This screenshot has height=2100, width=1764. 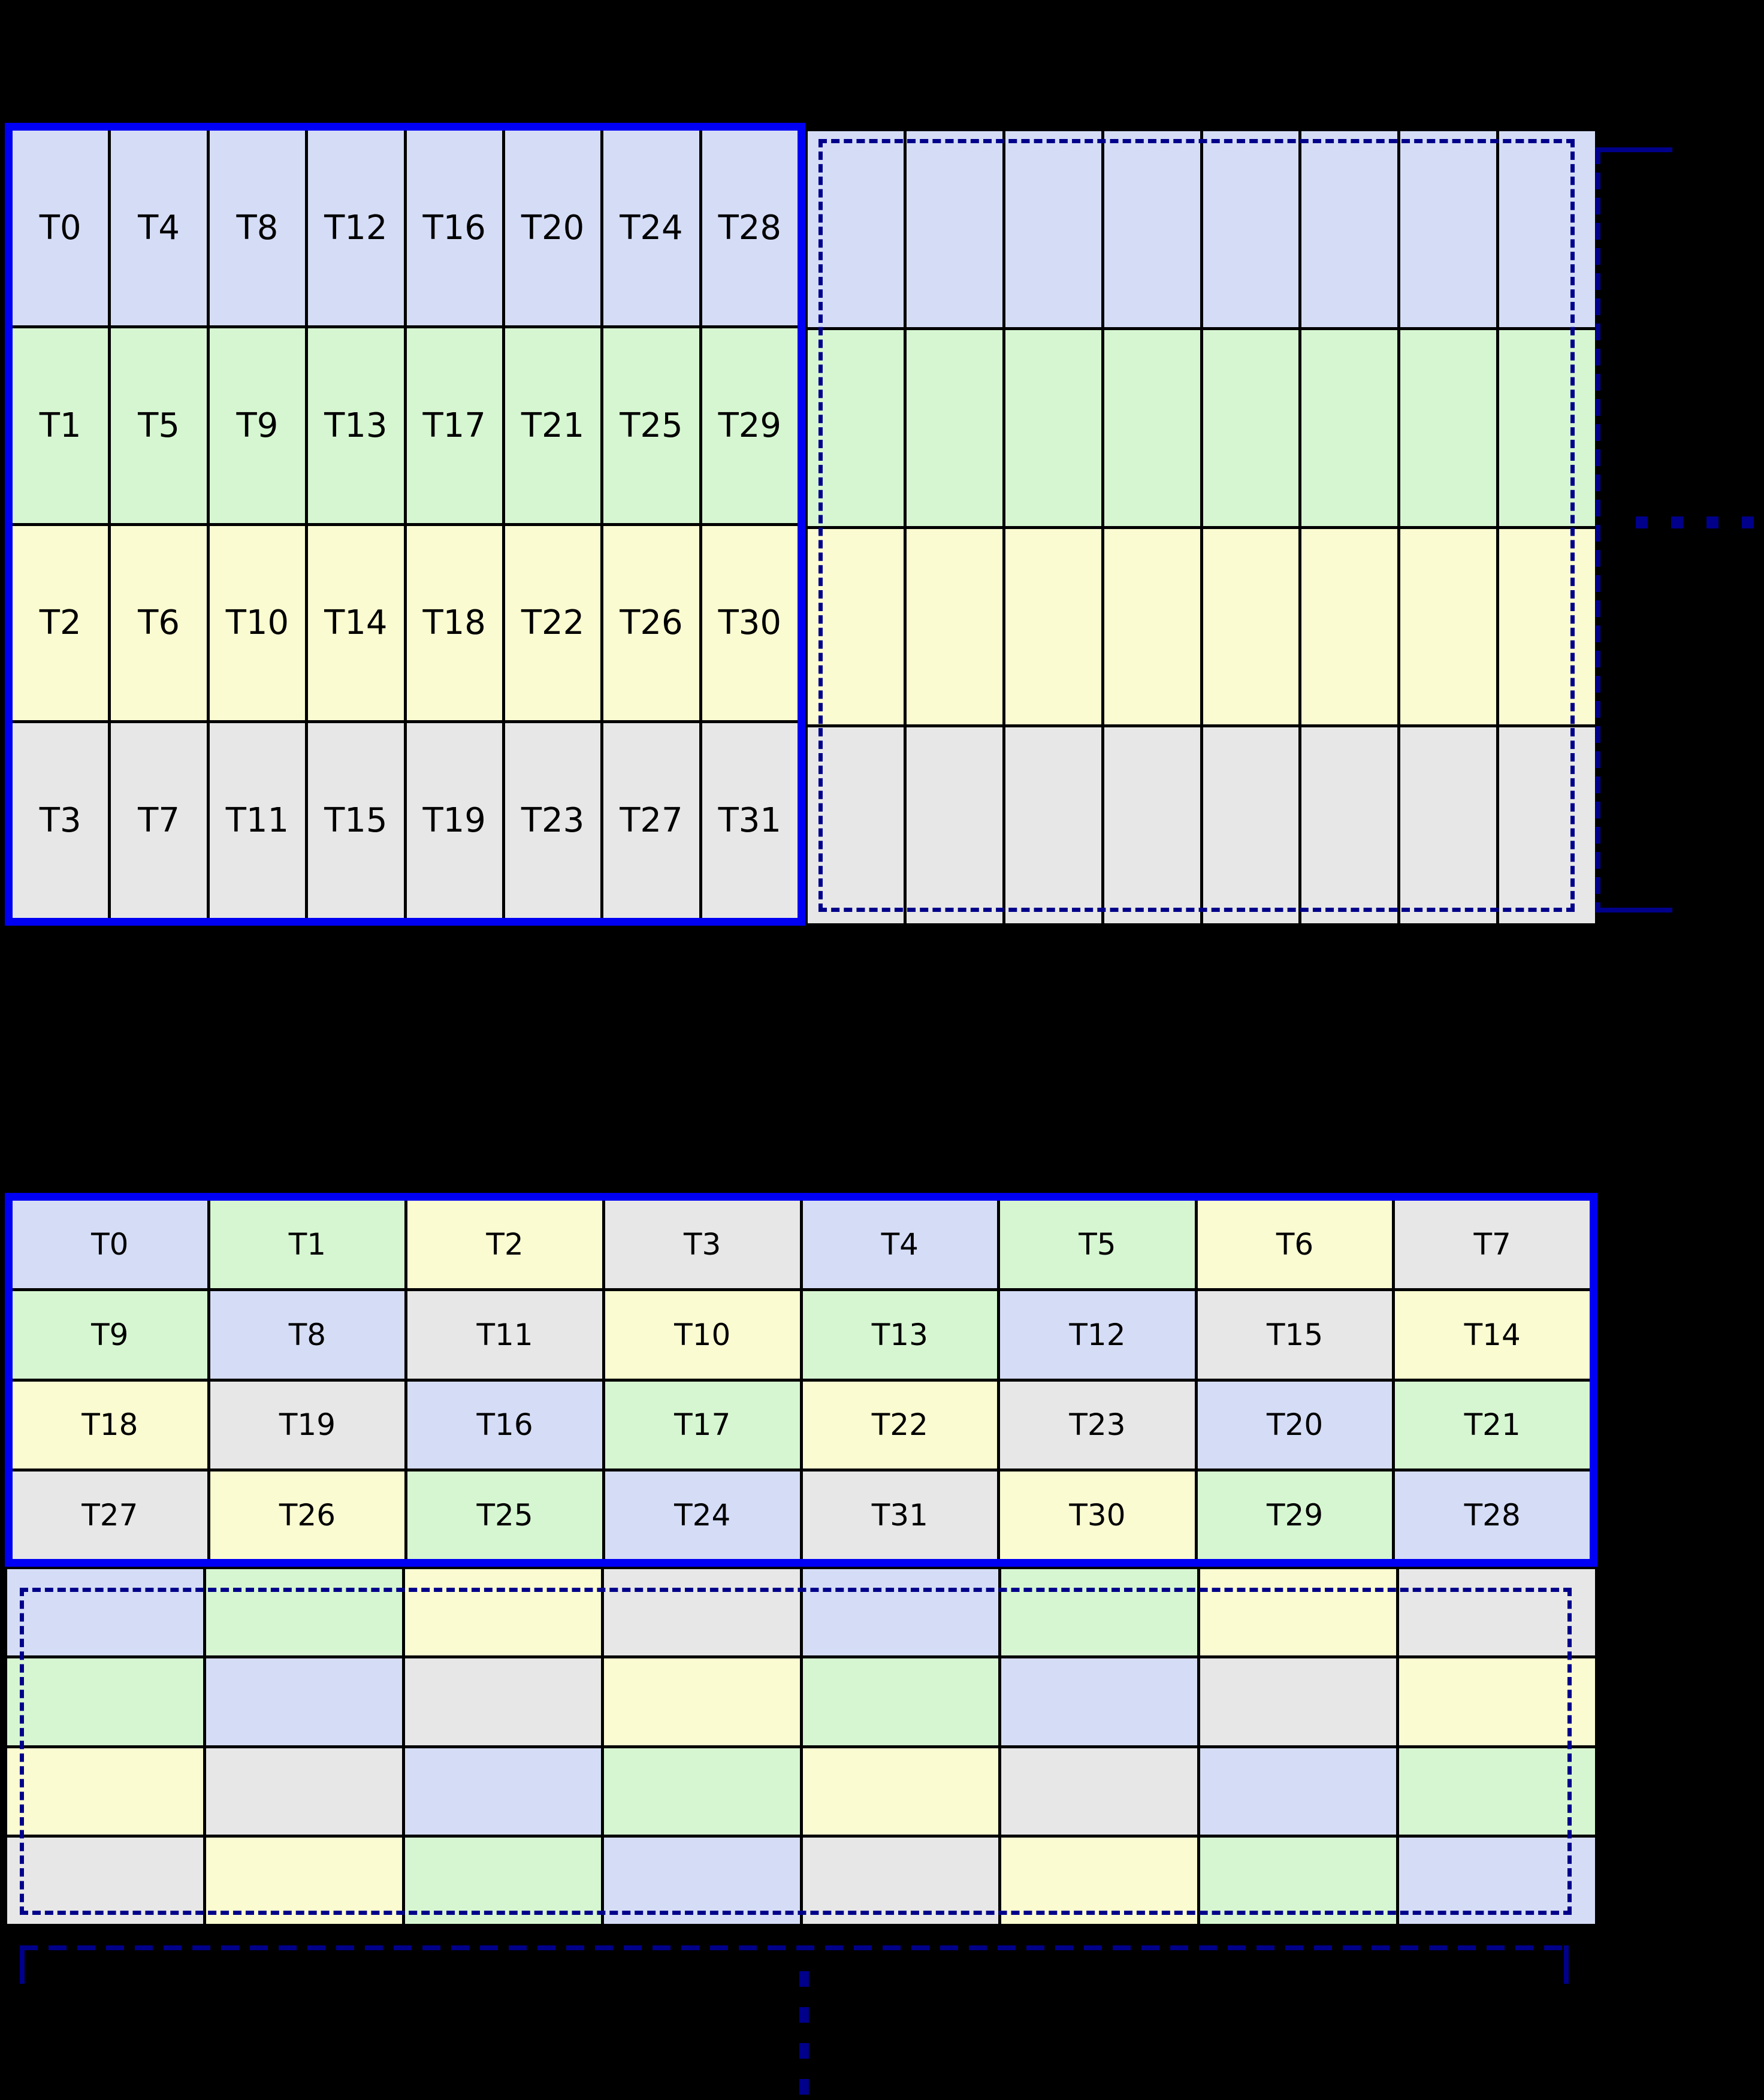 What do you see at coordinates (61, 228) in the screenshot?
I see `thread-cell: T0` at bounding box center [61, 228].